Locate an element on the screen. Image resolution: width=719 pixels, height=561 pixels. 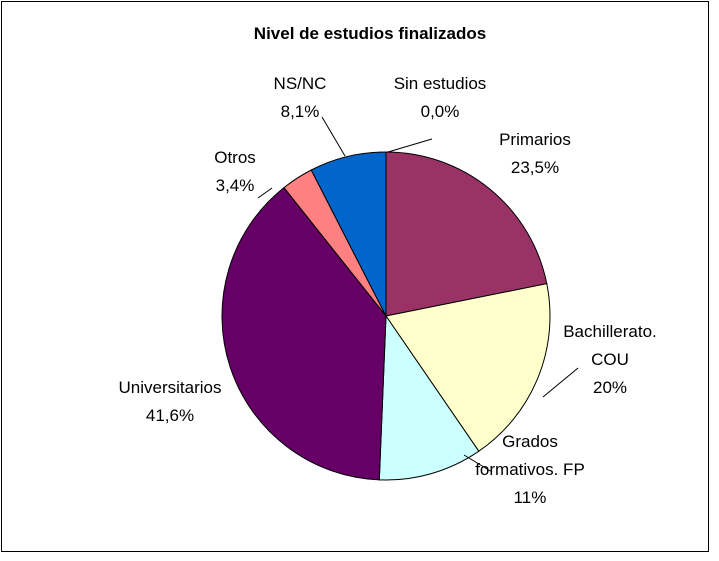
category-label: Sin estudios is located at coordinates (440, 83).